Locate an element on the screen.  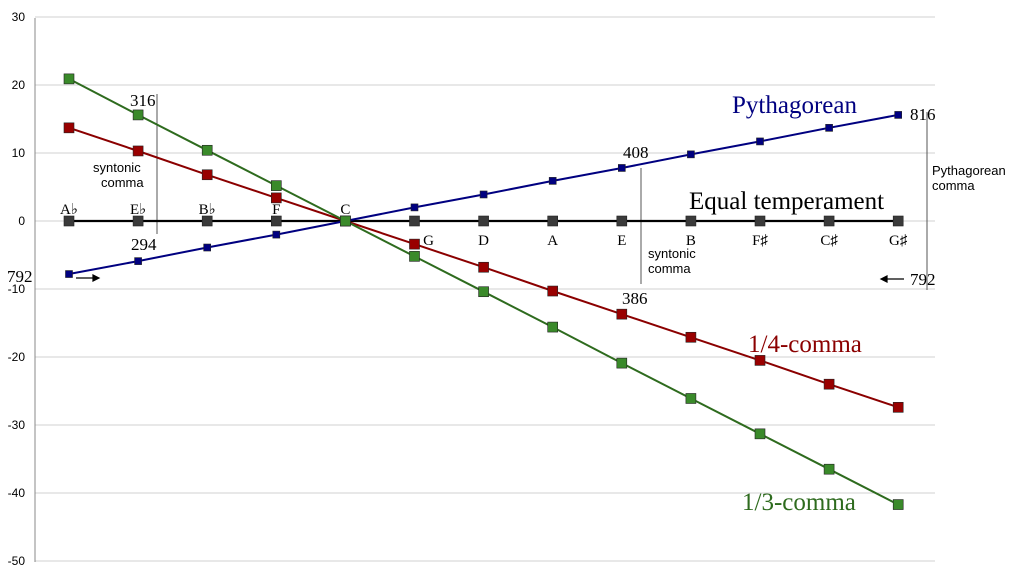
annotation-pythagorean-comma-2: comma is located at coordinates (953, 185).